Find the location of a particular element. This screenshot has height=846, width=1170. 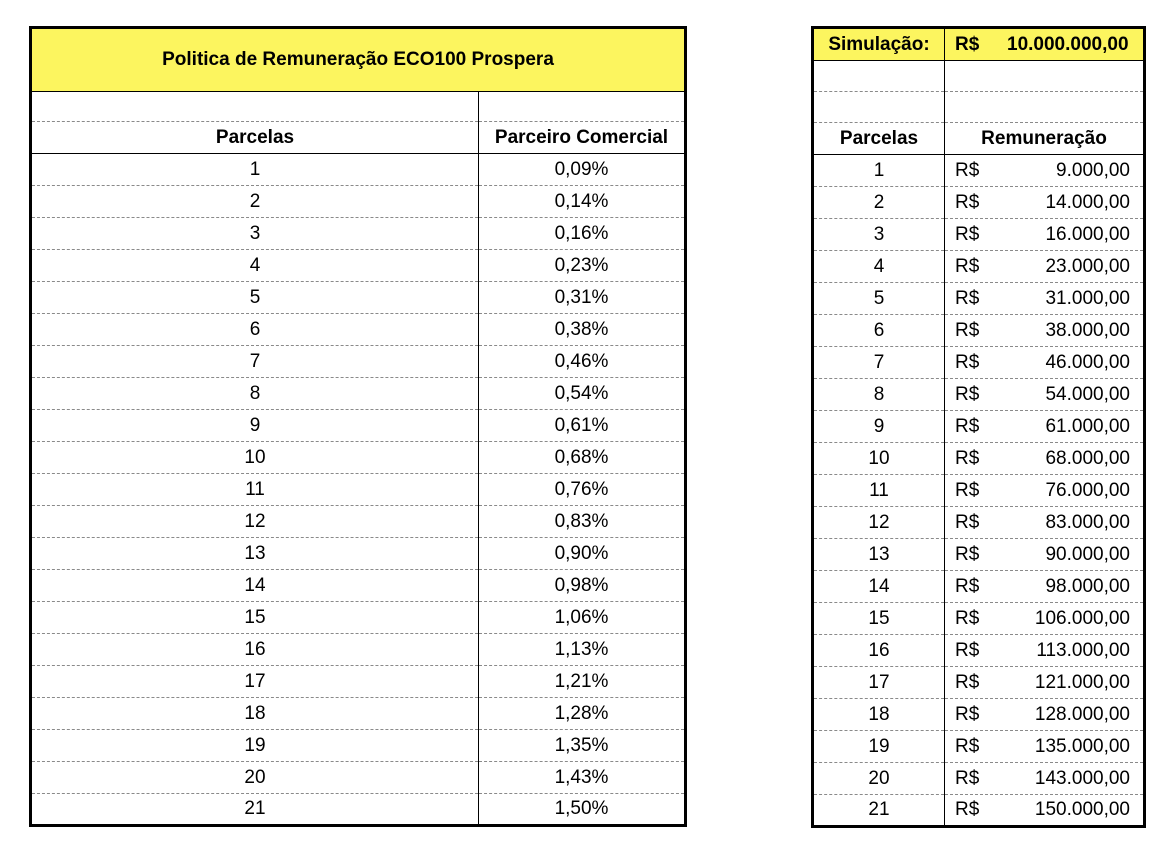

parceiro-percentage: 1,13% is located at coordinates (582, 649).